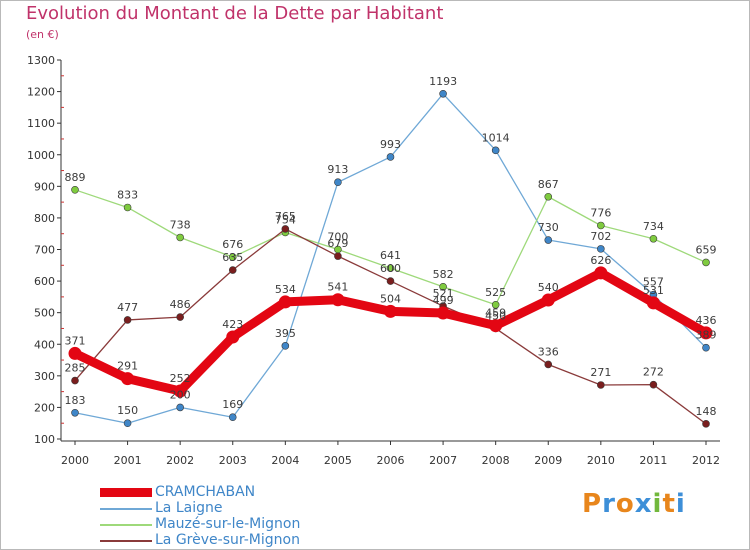 This screenshot has width=750, height=550. Describe the element at coordinates (600, 212) in the screenshot. I see `data-label: 776` at that location.